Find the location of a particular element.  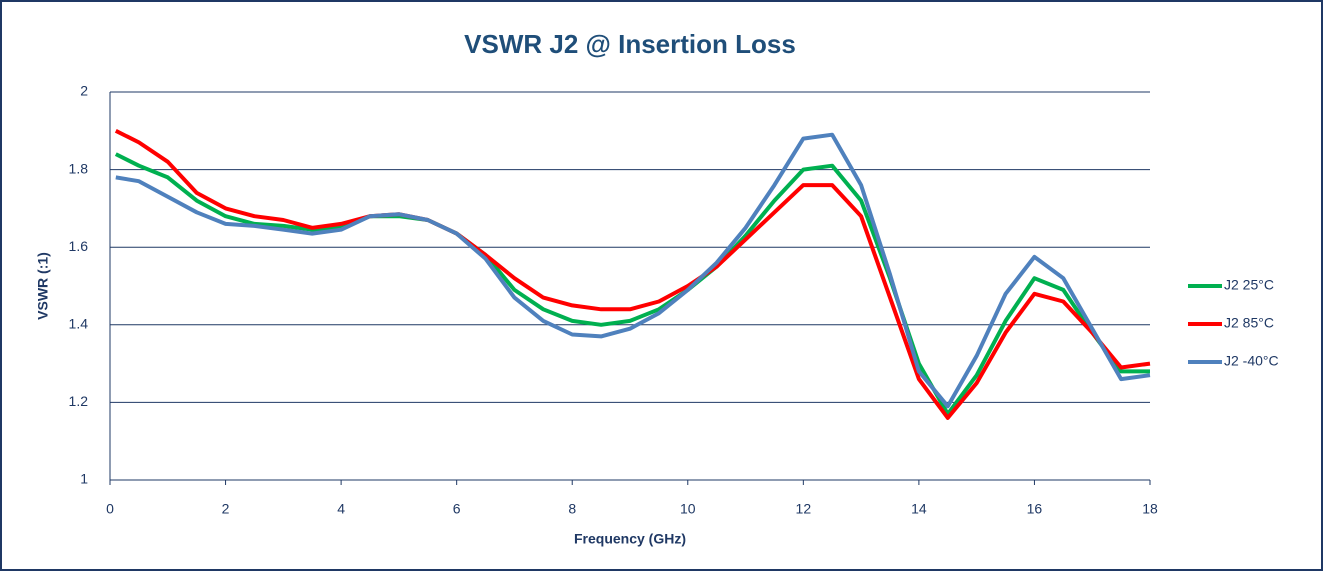

y-tick-label: 1.6 is located at coordinates (79, 246).